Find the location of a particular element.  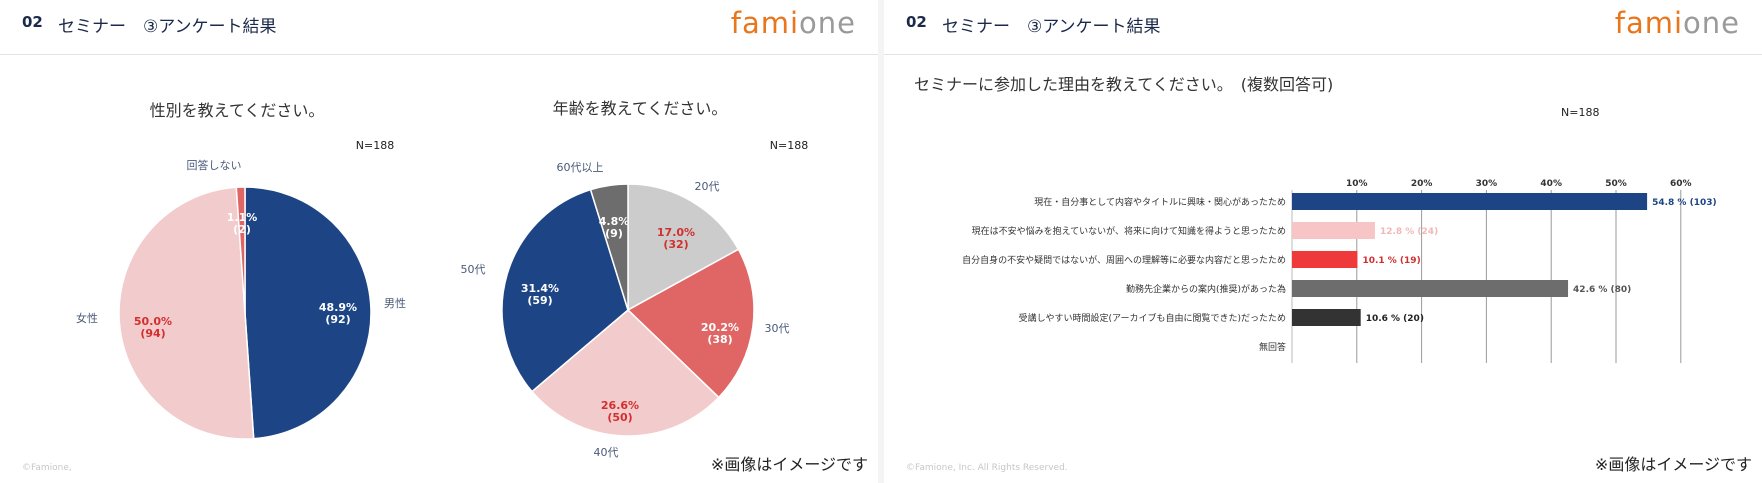

bar-category-label: 自分自身の不安や疑問ではないが、周囲への理解等に必要な内容だと思ったため is located at coordinates (1124, 260).